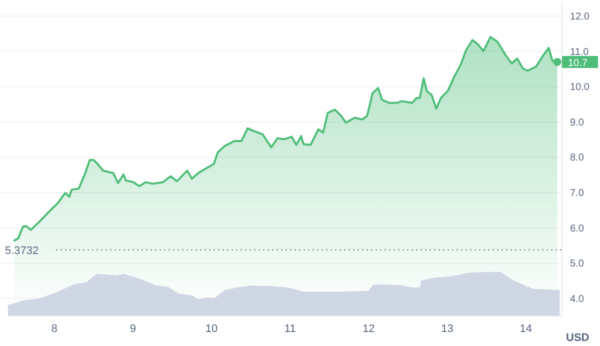 The height and width of the screenshot is (346, 600). I want to click on x-tick-label: 10, so click(211, 329).